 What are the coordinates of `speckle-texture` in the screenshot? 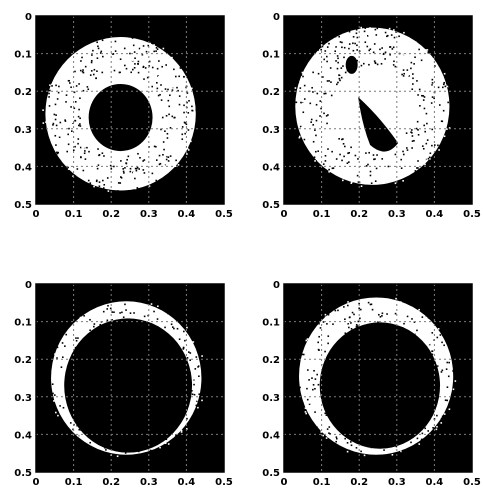 It's located at (120, 116).